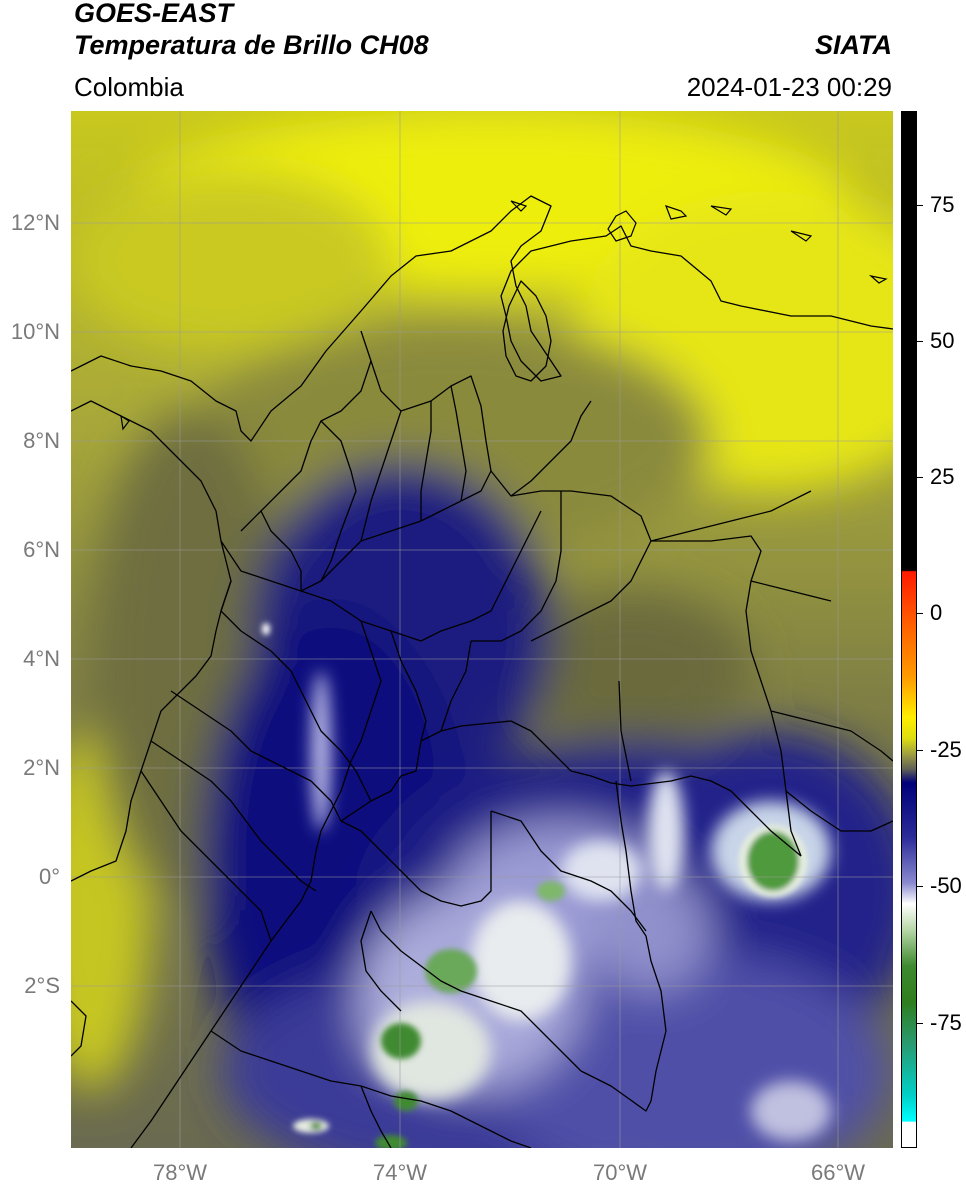 The height and width of the screenshot is (1190, 966). I want to click on lat-tick-6n: 6°N, so click(41, 549).